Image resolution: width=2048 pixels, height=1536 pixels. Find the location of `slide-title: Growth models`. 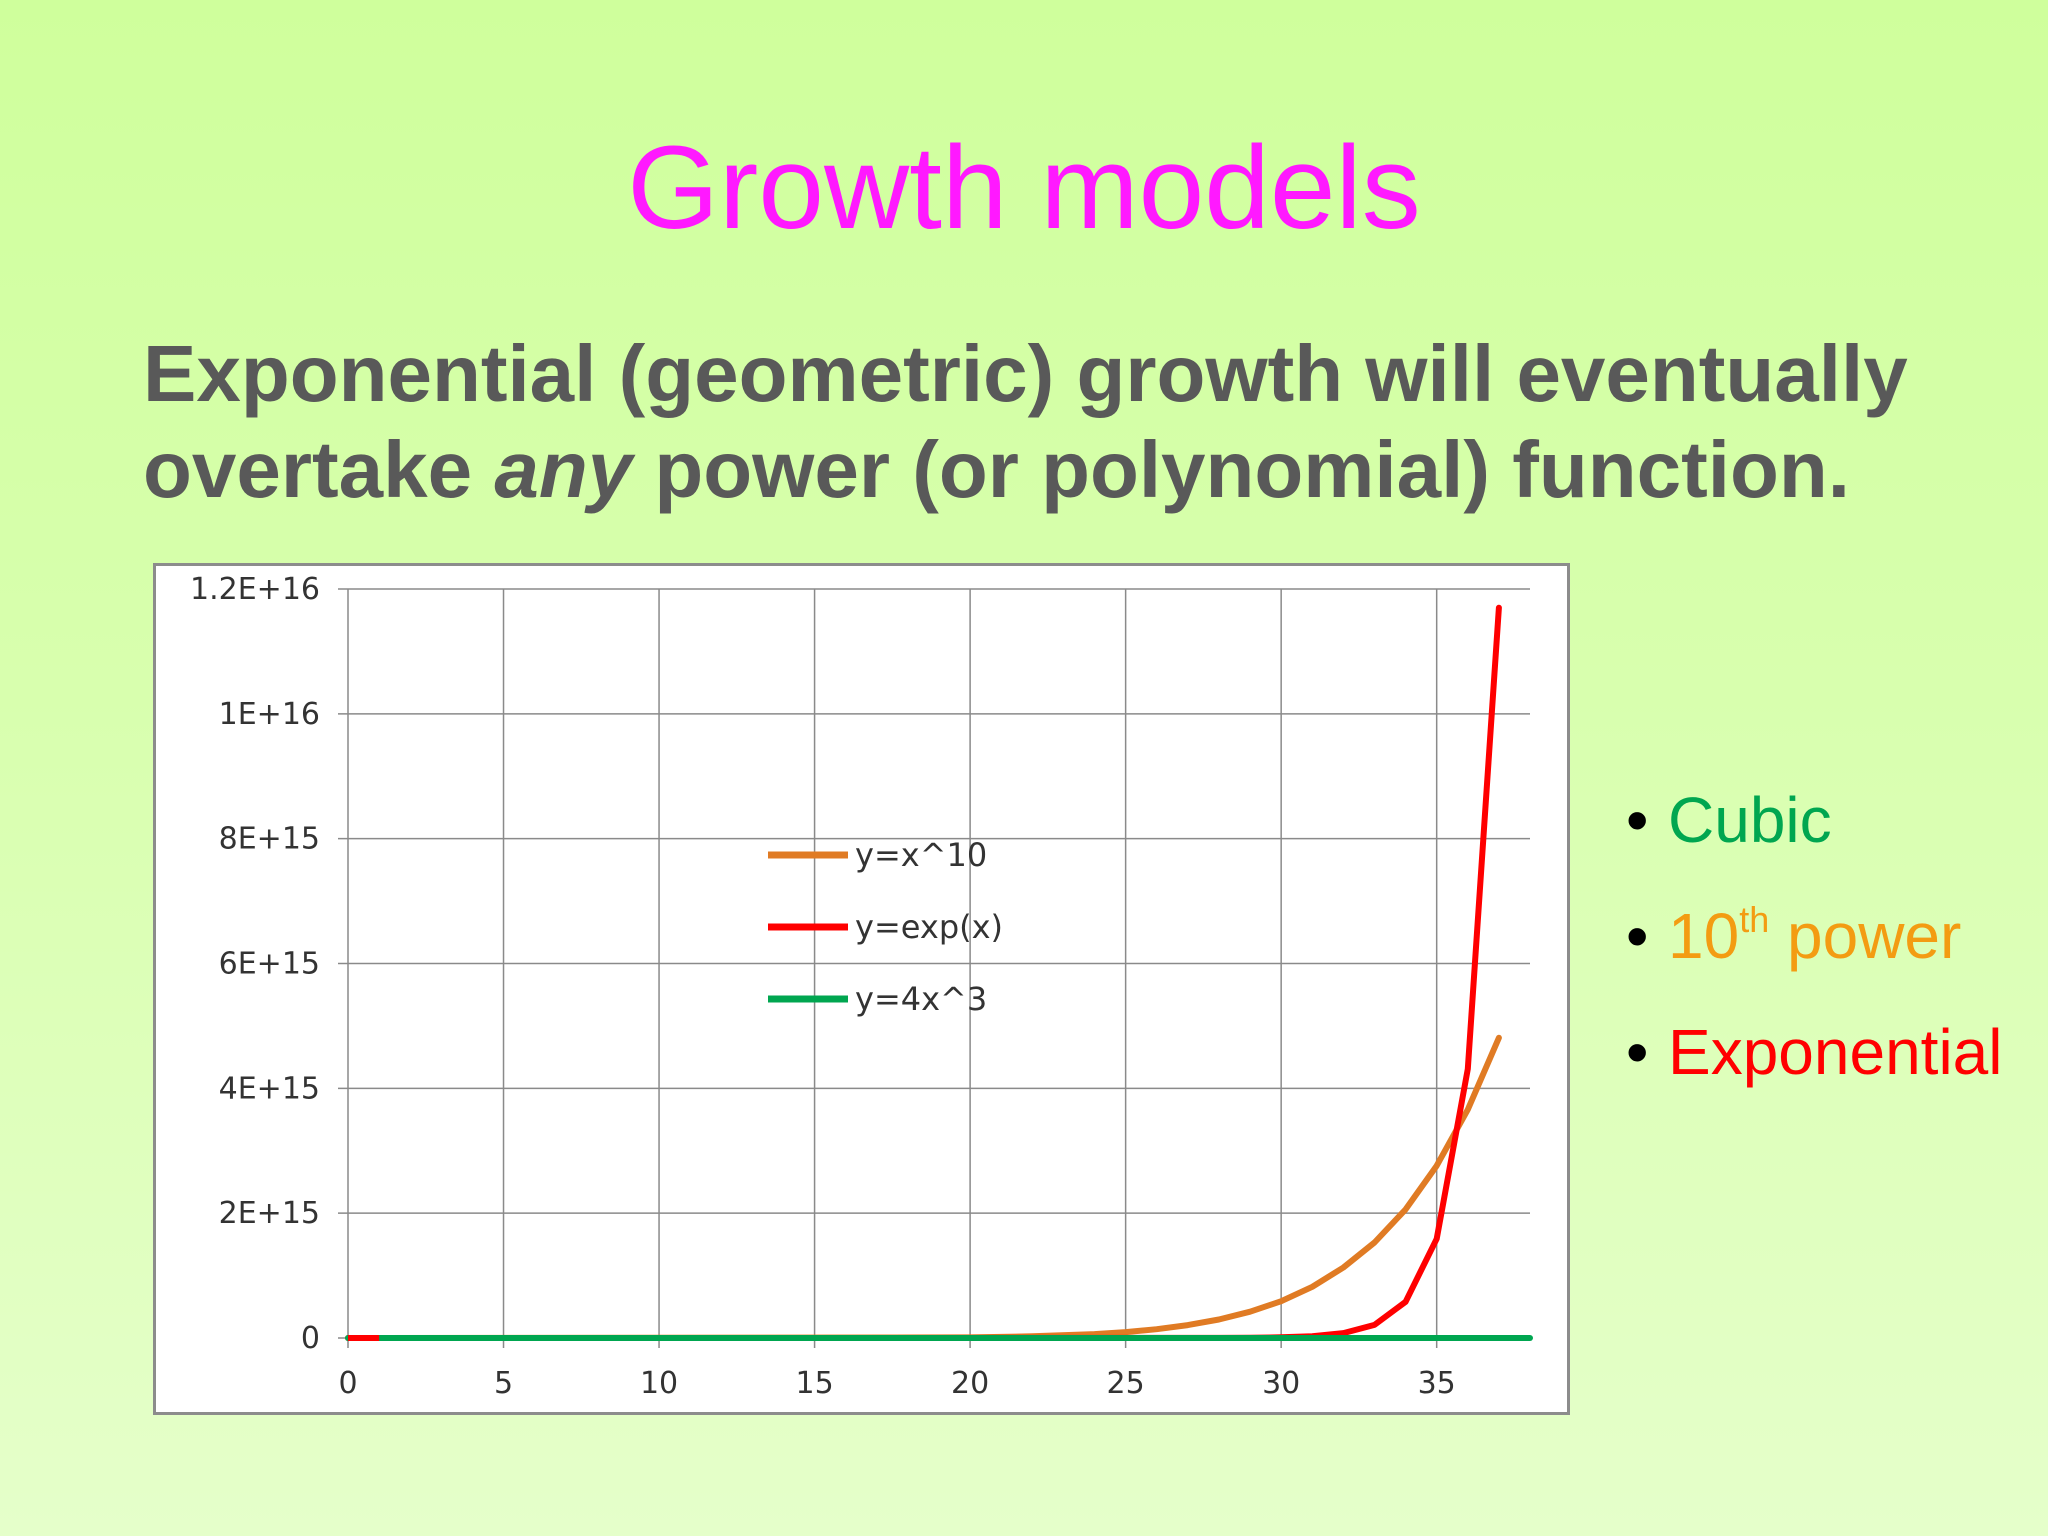

slide-title: Growth models is located at coordinates (1024, 188).